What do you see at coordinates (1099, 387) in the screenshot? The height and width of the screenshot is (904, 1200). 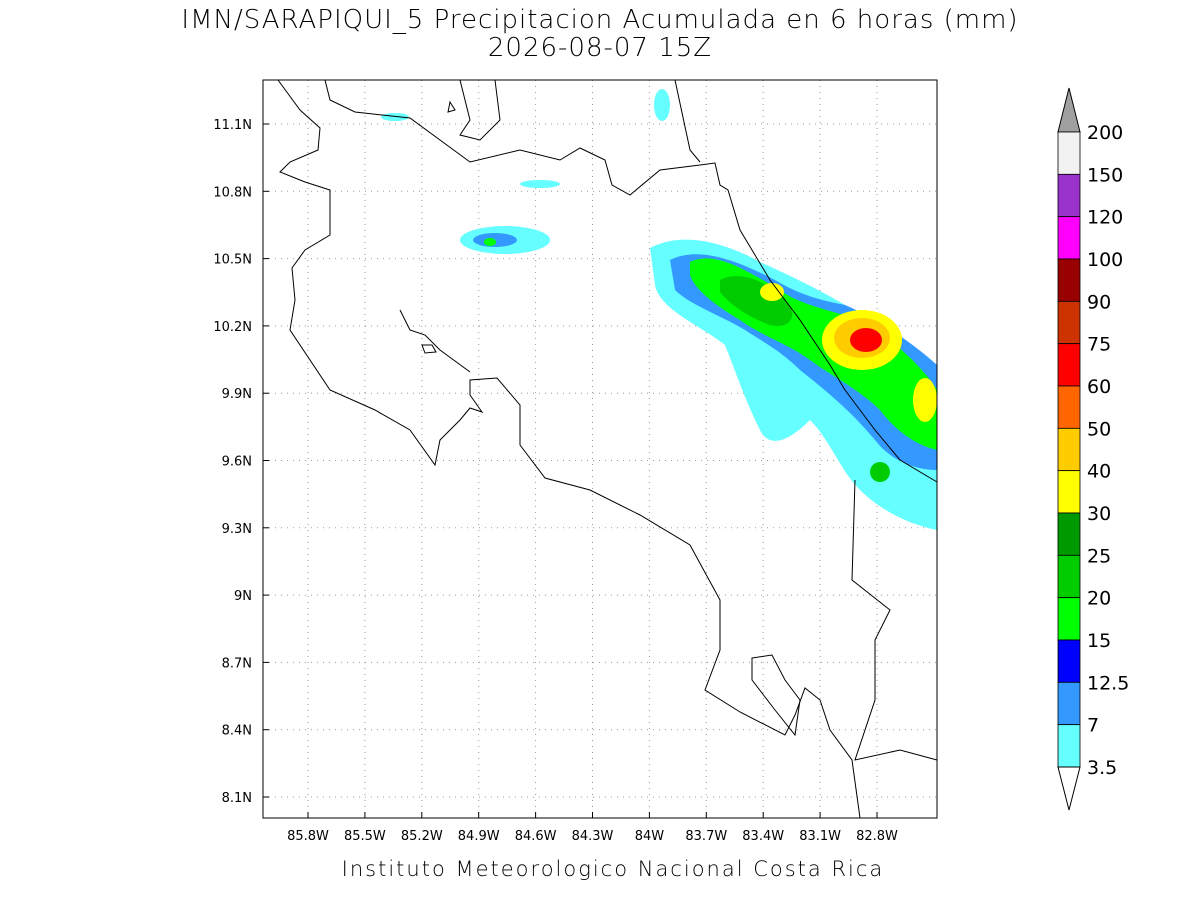 I see `colorbar-label: 60` at bounding box center [1099, 387].